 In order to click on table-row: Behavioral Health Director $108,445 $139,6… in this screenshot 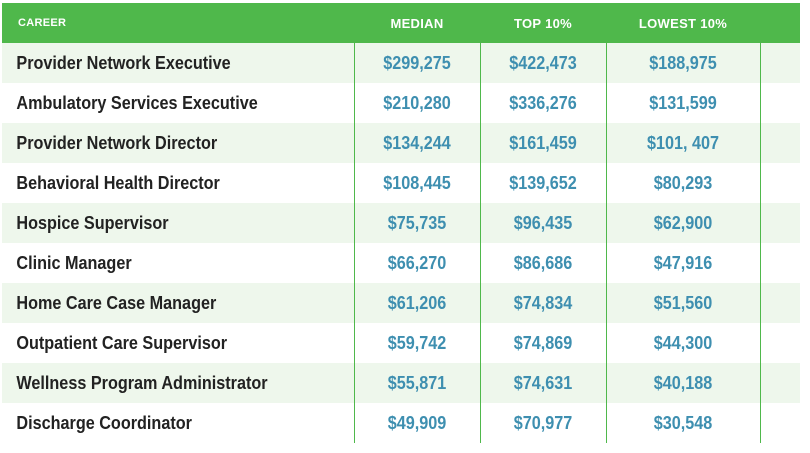, I will do `click(401, 183)`.